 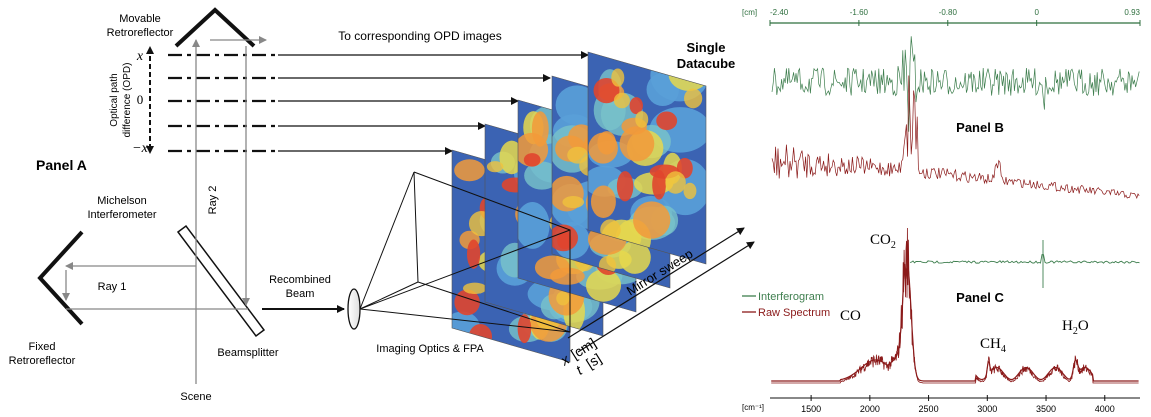 I want to click on recombined-beam-label-1: Recombined, so click(x=300, y=280).